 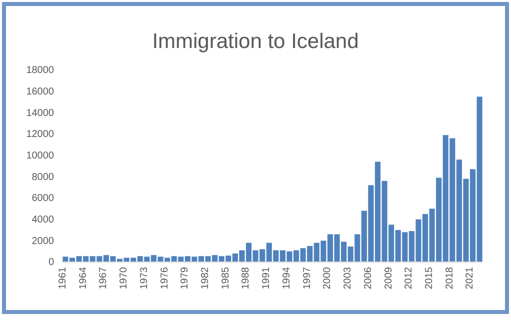 What do you see at coordinates (185, 278) in the screenshot?
I see `x-tick-label: 1979` at bounding box center [185, 278].